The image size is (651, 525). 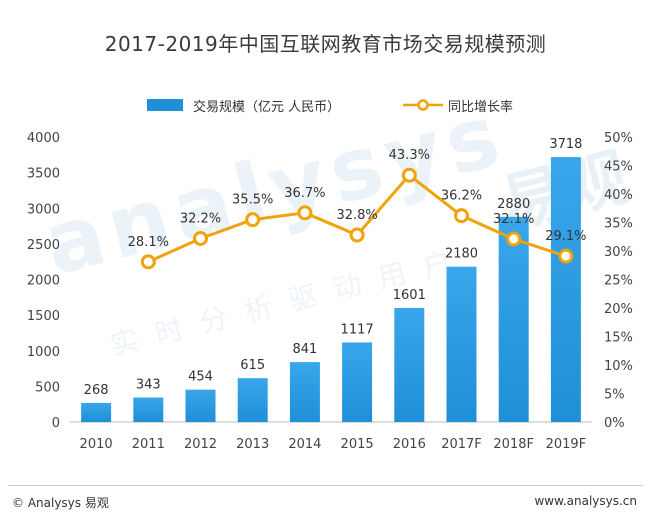 I want to click on x-tick-label: 2013, so click(x=252, y=444).